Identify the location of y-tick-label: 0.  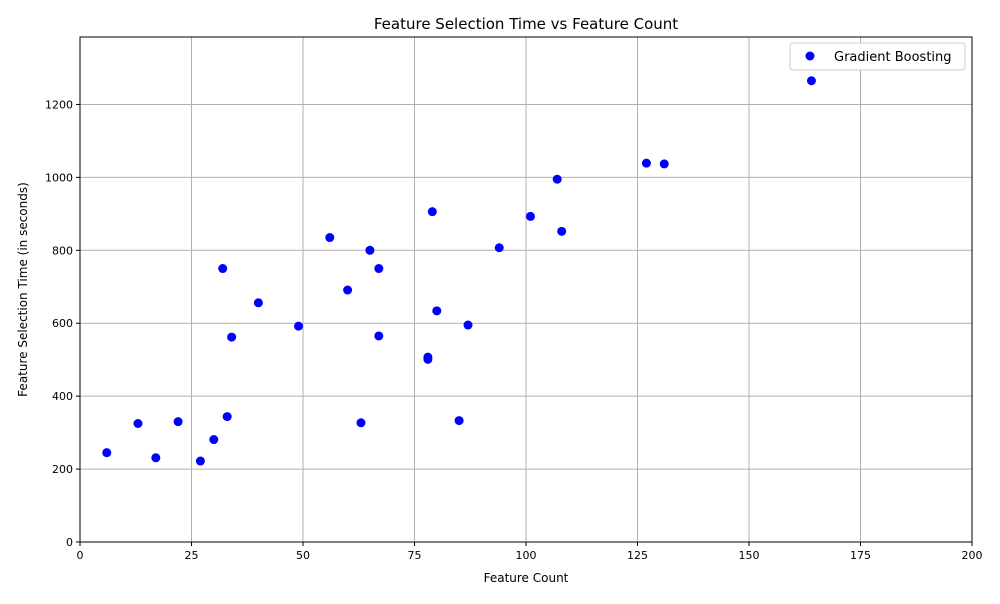
(69, 542).